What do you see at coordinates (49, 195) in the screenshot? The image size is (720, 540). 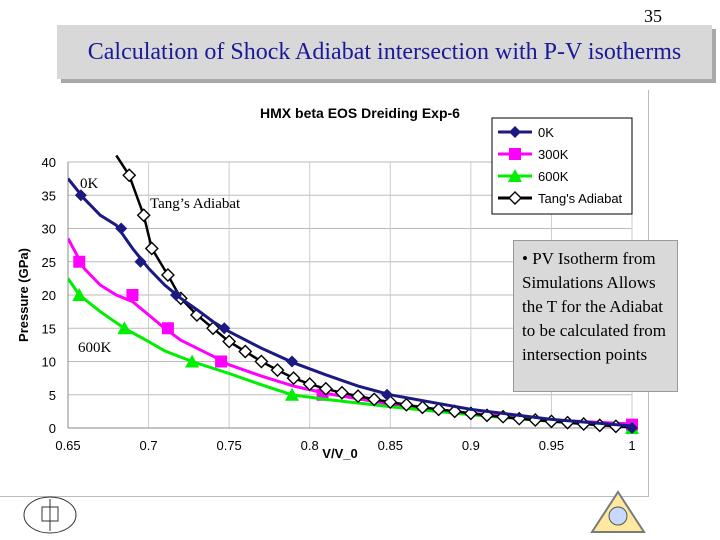 I see `y-tick-label: 35` at bounding box center [49, 195].